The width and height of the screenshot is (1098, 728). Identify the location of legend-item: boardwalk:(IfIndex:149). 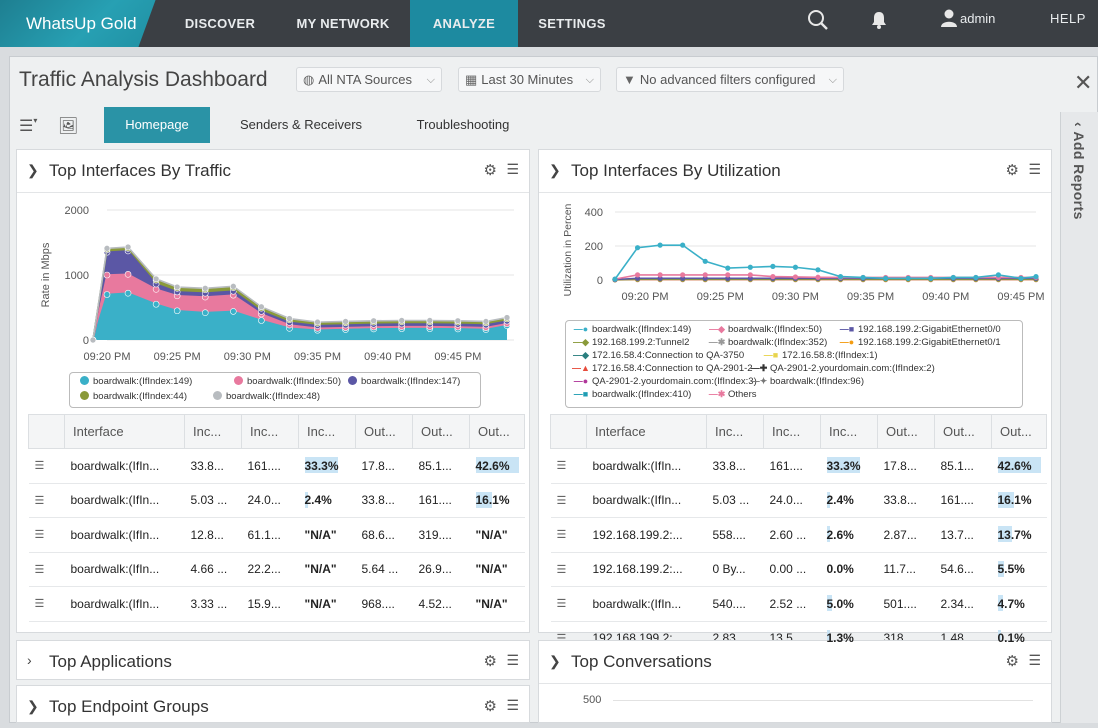
(136, 381).